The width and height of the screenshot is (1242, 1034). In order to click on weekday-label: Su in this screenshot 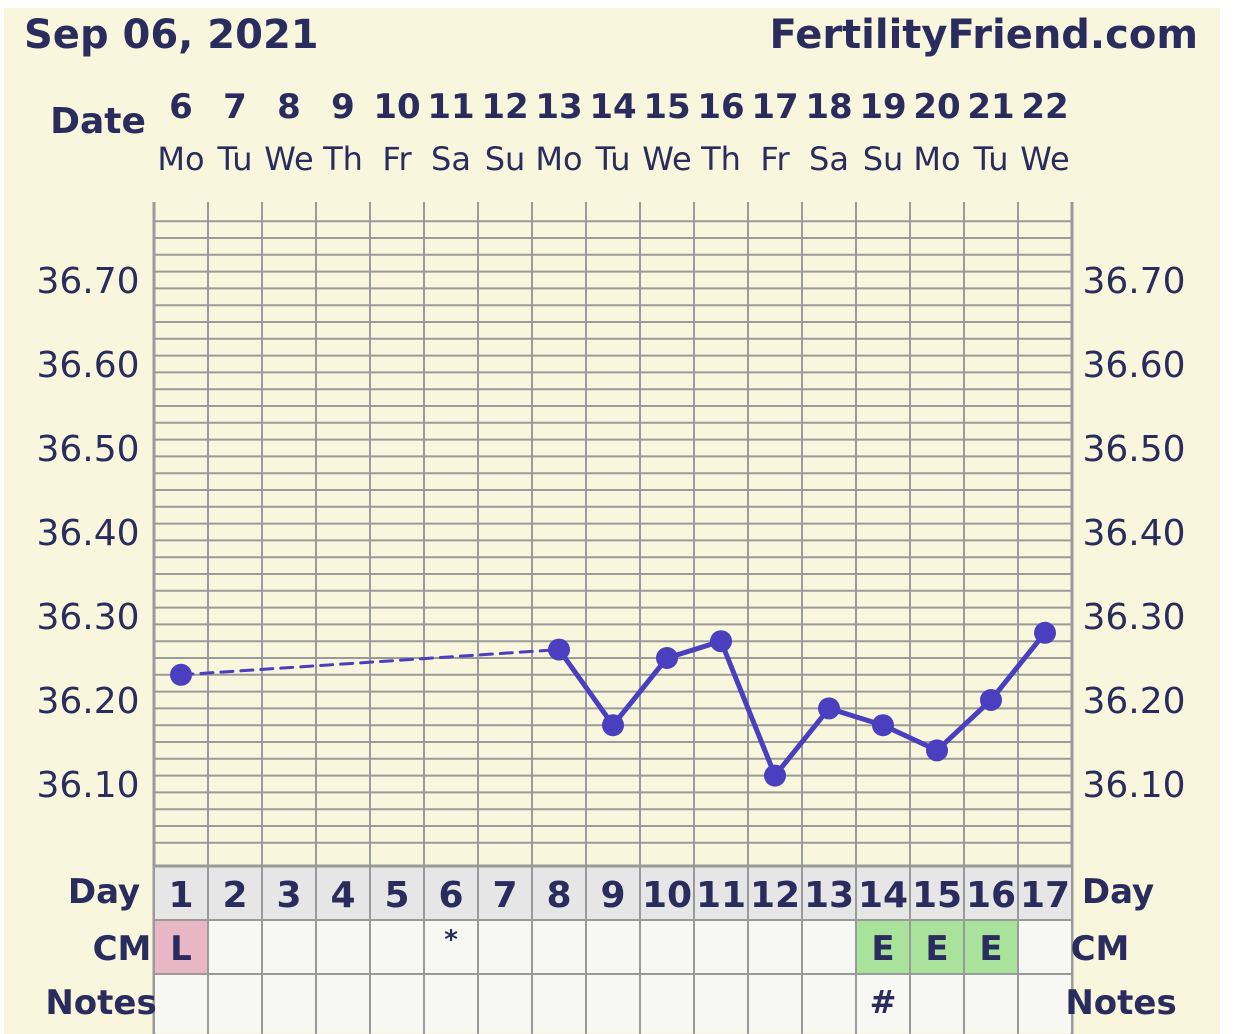, I will do `click(883, 159)`.